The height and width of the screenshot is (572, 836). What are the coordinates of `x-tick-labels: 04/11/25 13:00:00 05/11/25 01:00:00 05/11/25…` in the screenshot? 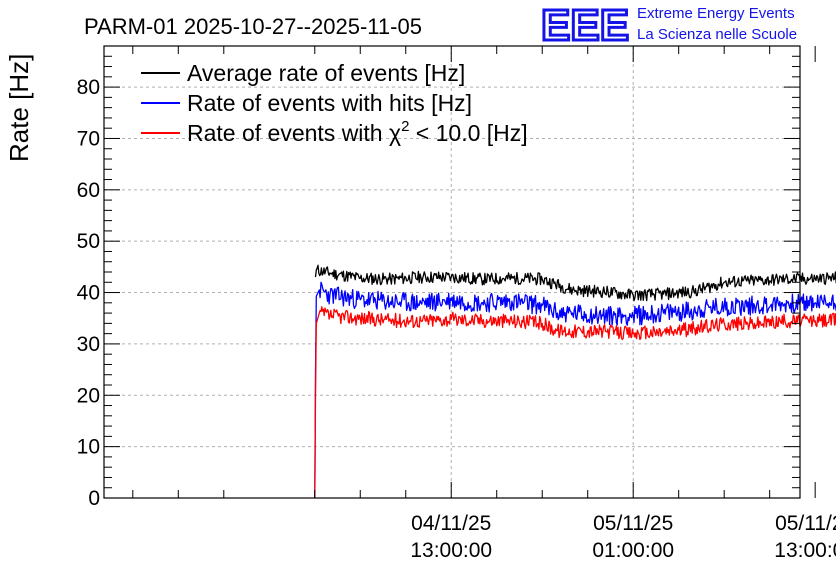 It's located at (623, 537).